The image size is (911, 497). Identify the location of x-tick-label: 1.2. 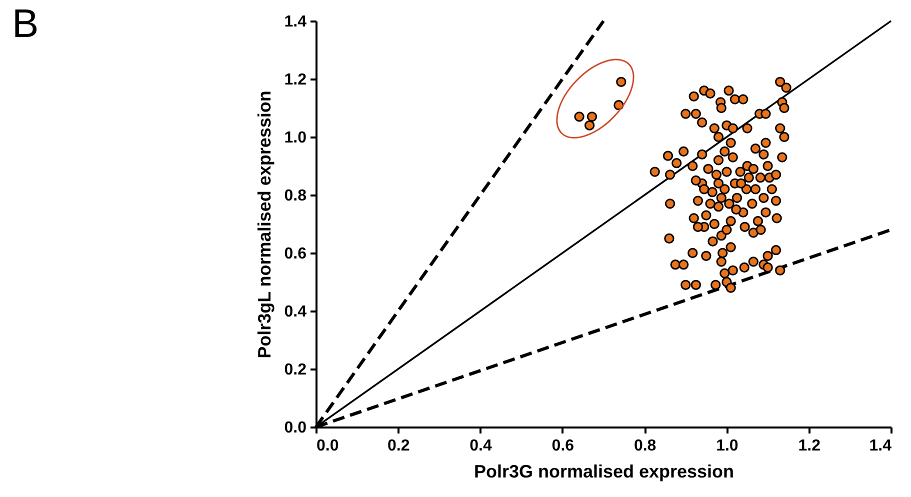
(809, 446).